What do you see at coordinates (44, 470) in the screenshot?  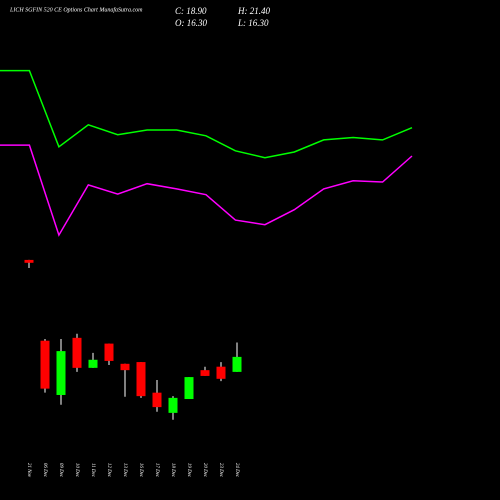 I see `x-tick-label: 06 Dec` at bounding box center [44, 470].